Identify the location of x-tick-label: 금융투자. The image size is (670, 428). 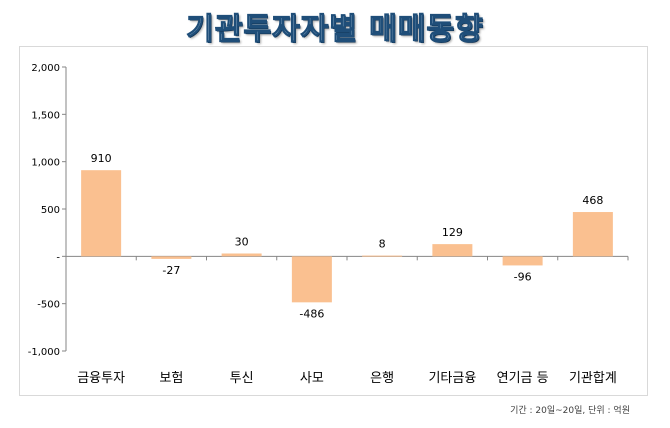
(101, 378).